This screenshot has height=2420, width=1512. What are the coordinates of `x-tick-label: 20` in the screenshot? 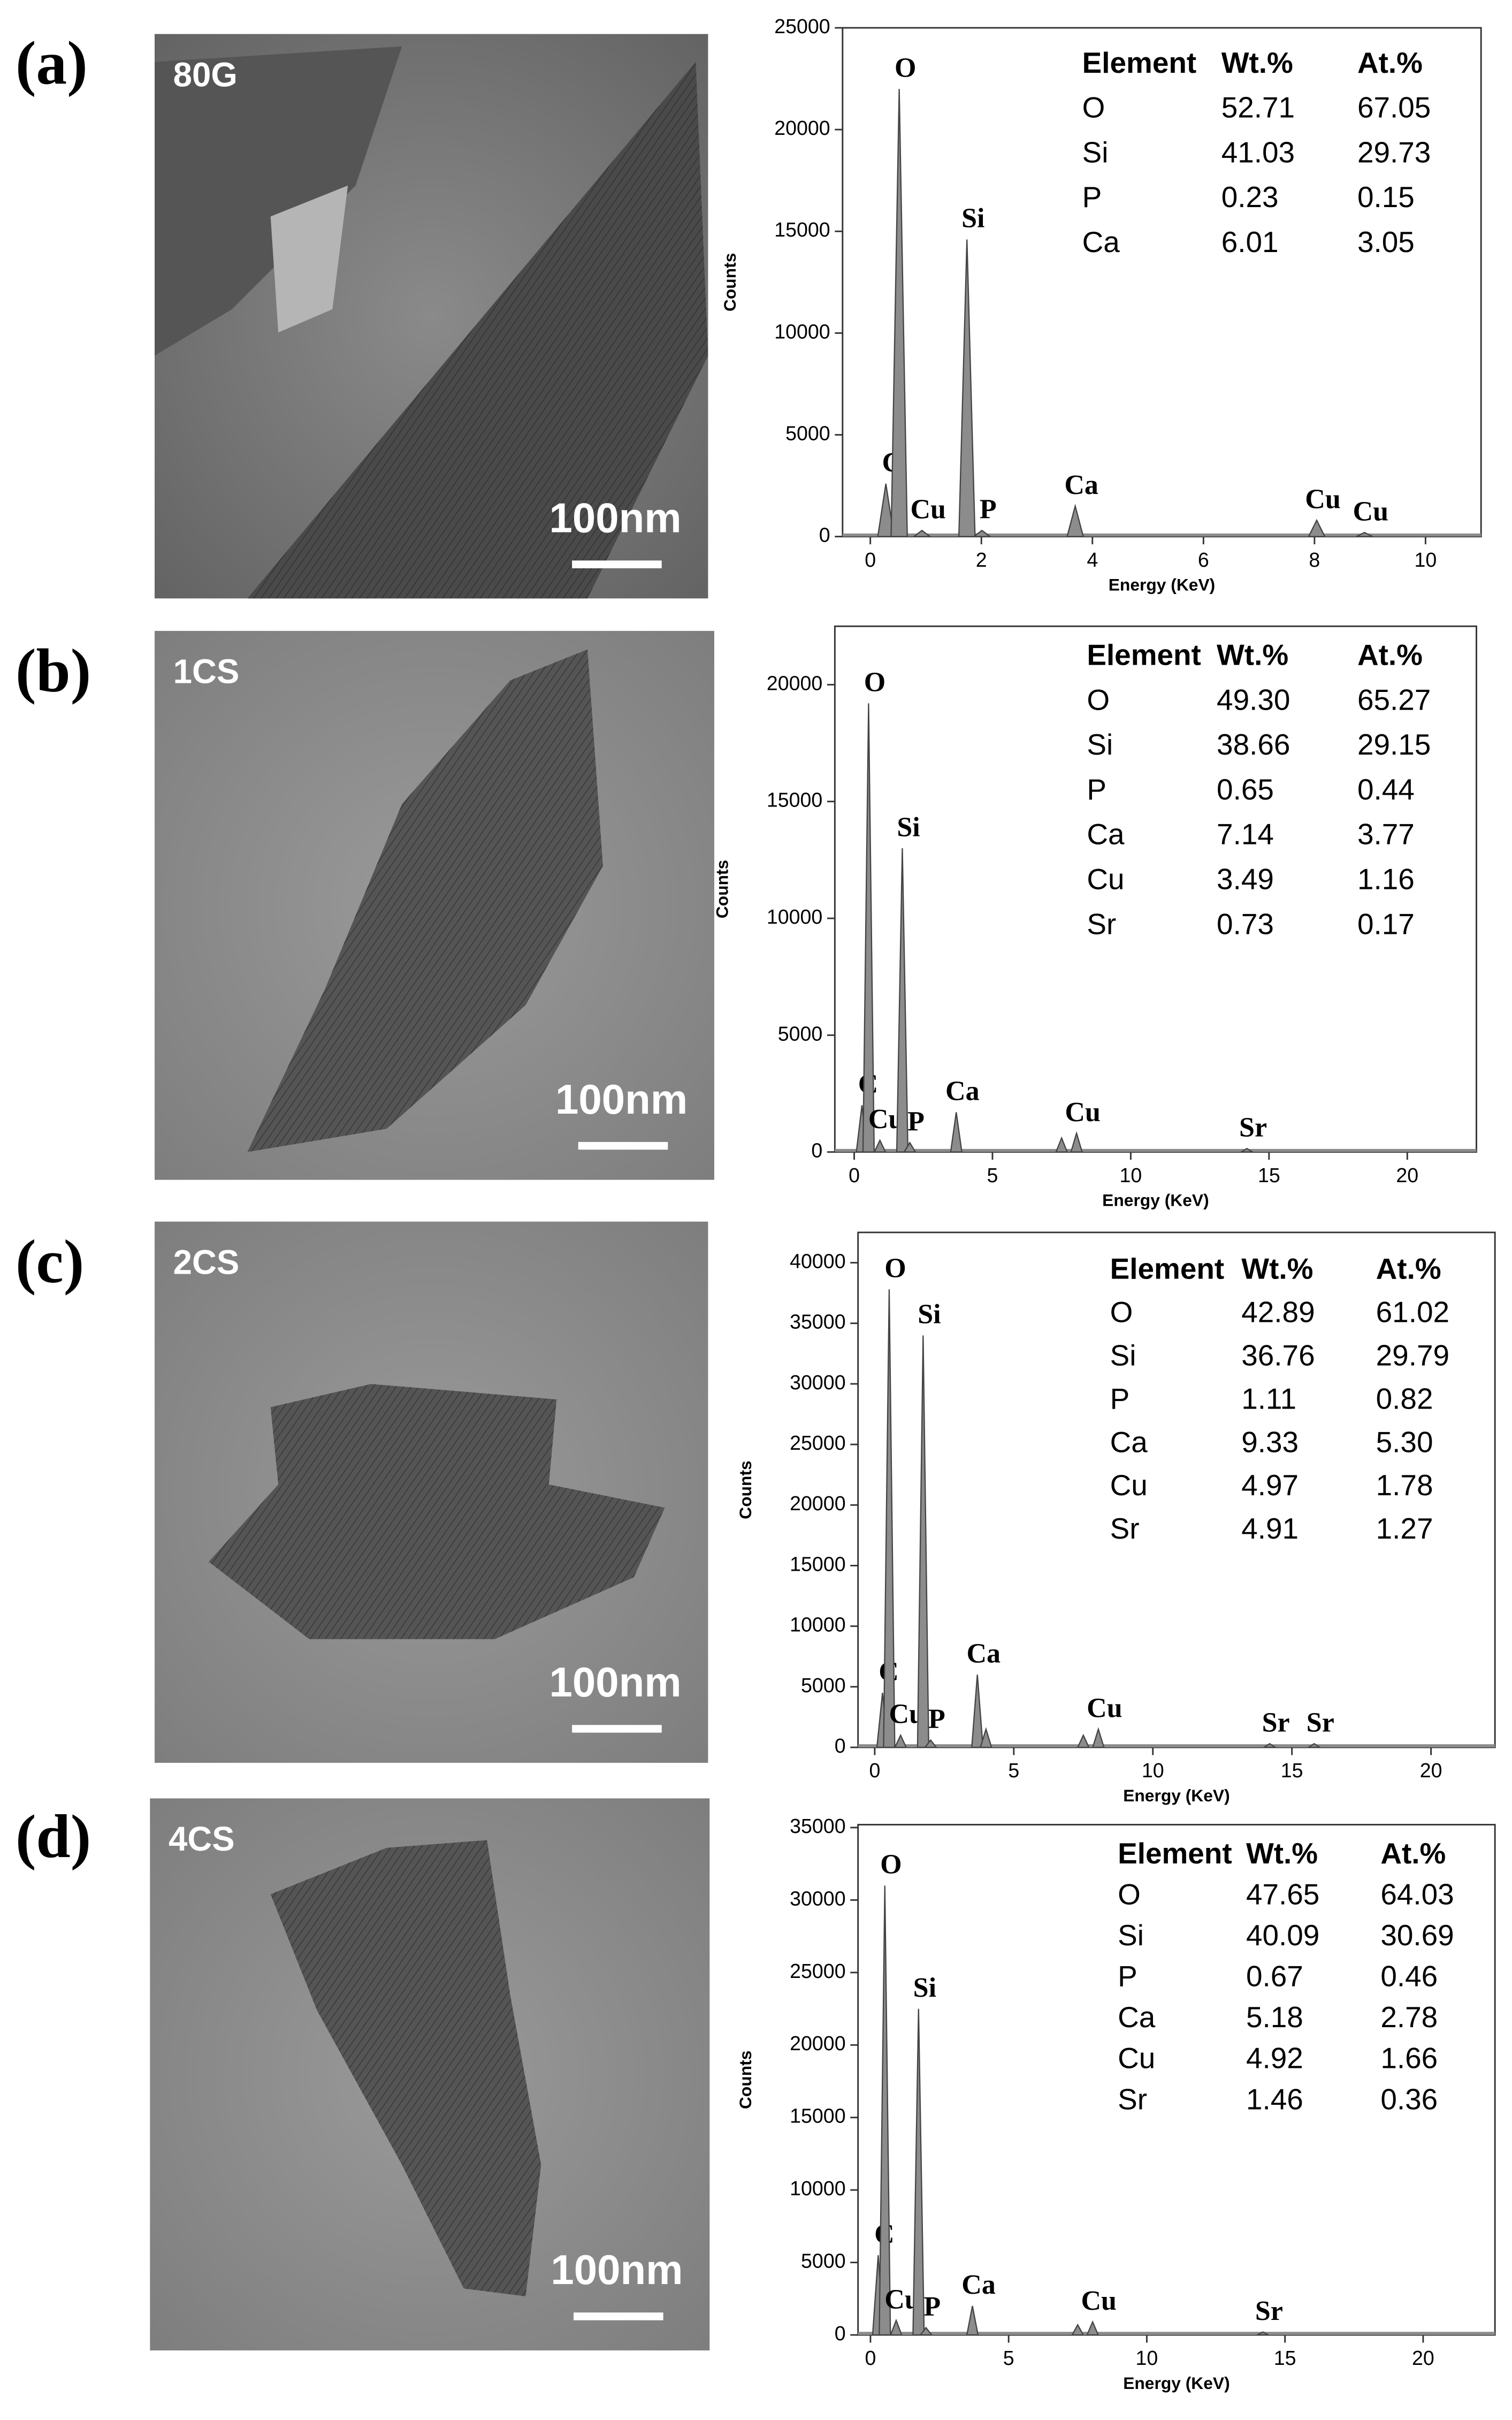 It's located at (1423, 2358).